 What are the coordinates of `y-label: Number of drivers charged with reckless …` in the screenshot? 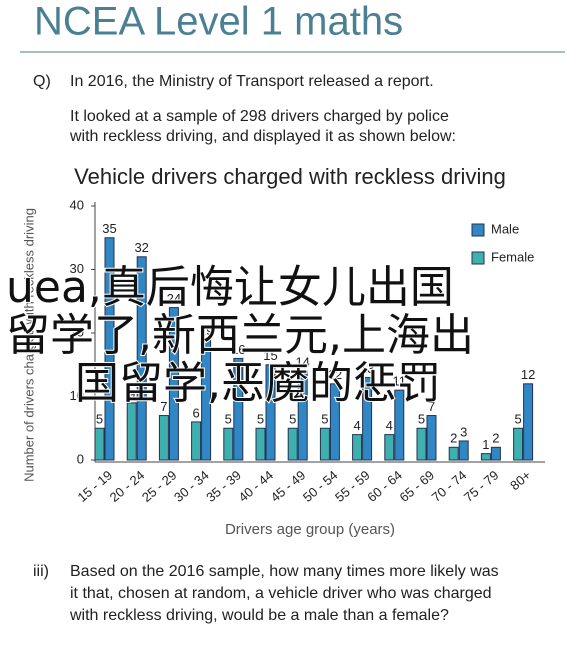 It's located at (28, 345).